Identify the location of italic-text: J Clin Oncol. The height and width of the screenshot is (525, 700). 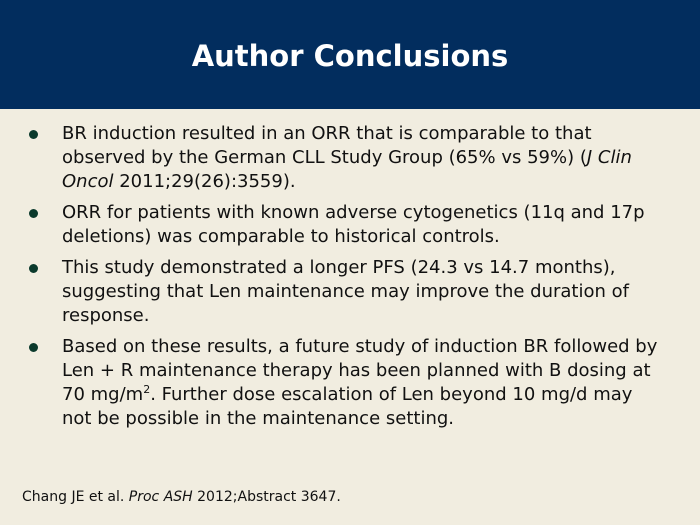
(347, 169).